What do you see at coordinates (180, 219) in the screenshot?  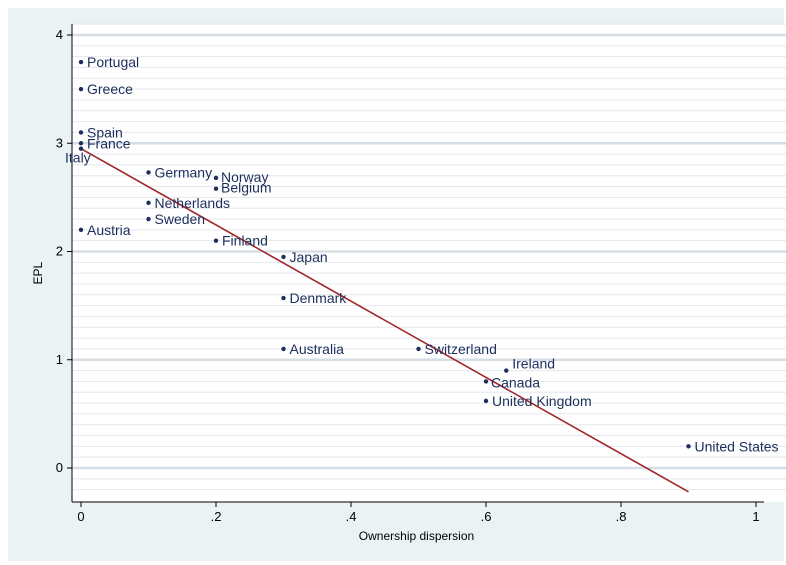 I see `point-label: Sweden` at bounding box center [180, 219].